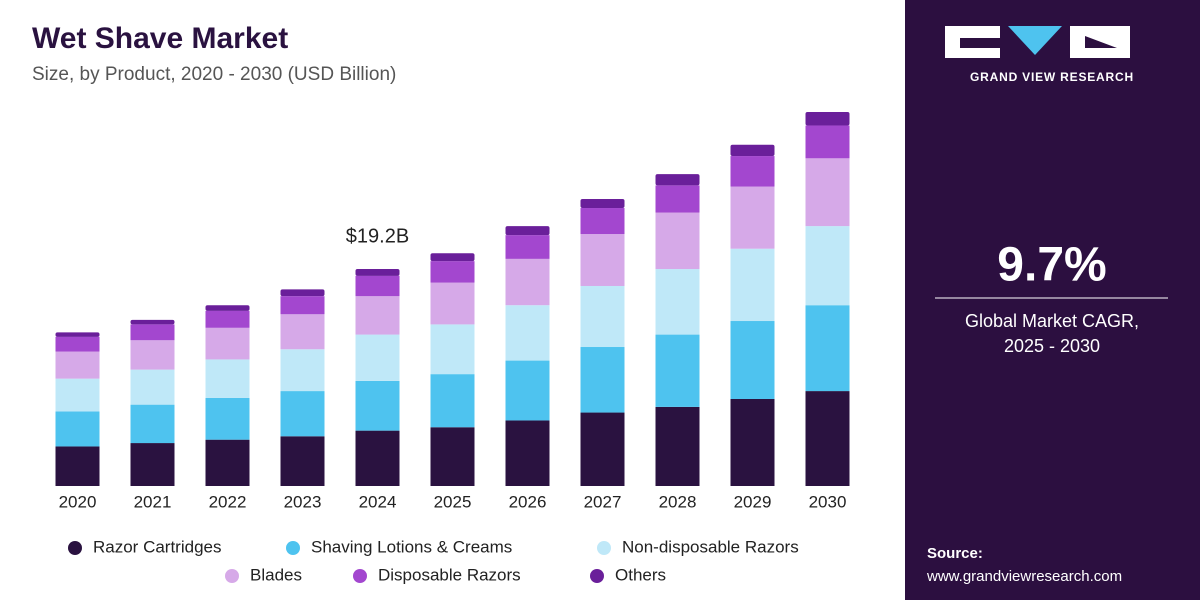  What do you see at coordinates (710, 546) in the screenshot?
I see `legend-label: Non-disposable Razors` at bounding box center [710, 546].